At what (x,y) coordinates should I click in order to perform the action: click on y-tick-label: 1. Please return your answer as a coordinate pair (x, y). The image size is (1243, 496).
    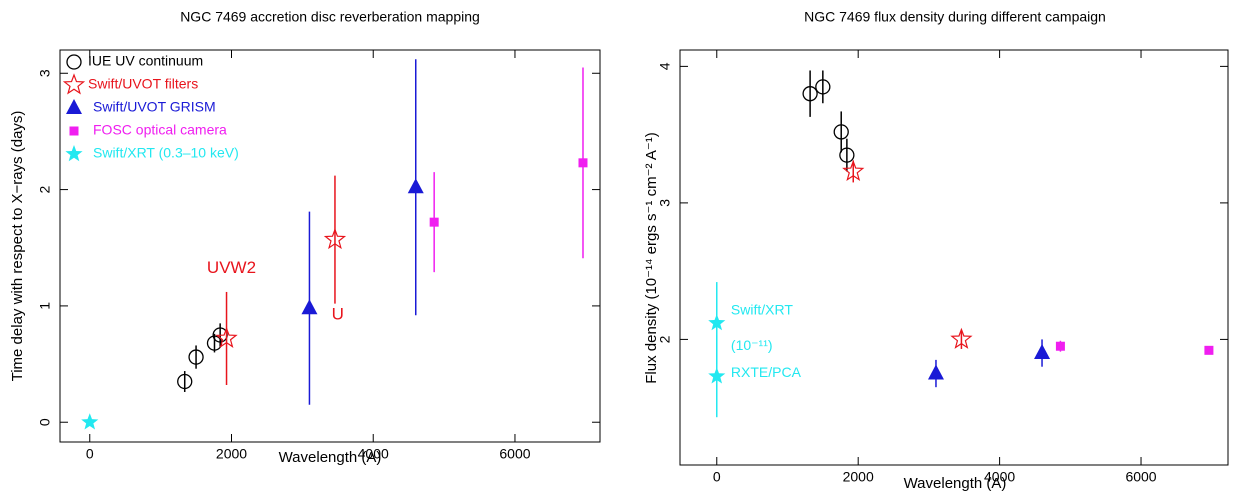
    Looking at the image, I should click on (45, 306).